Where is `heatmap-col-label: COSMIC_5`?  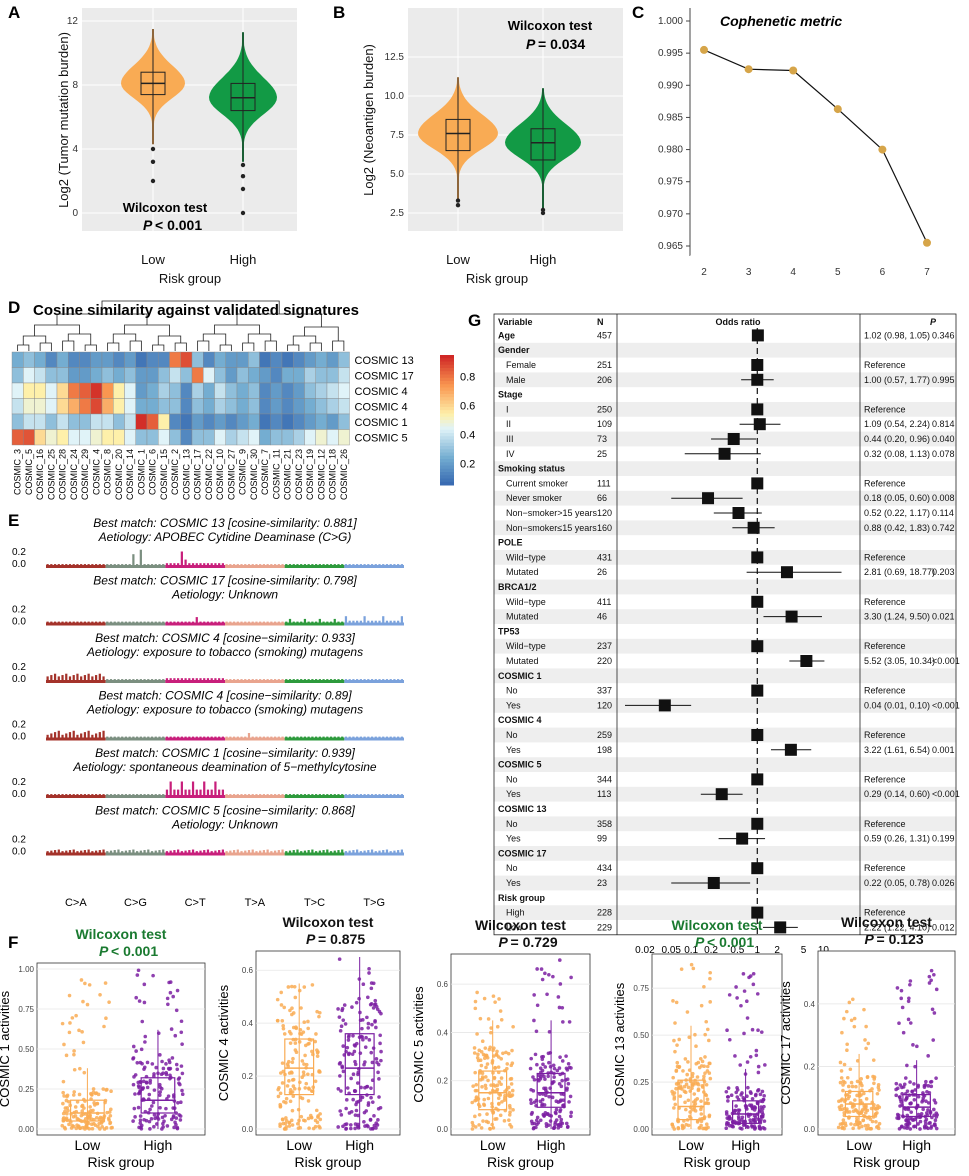
heatmap-col-label: COSMIC_5 is located at coordinates (29, 472).